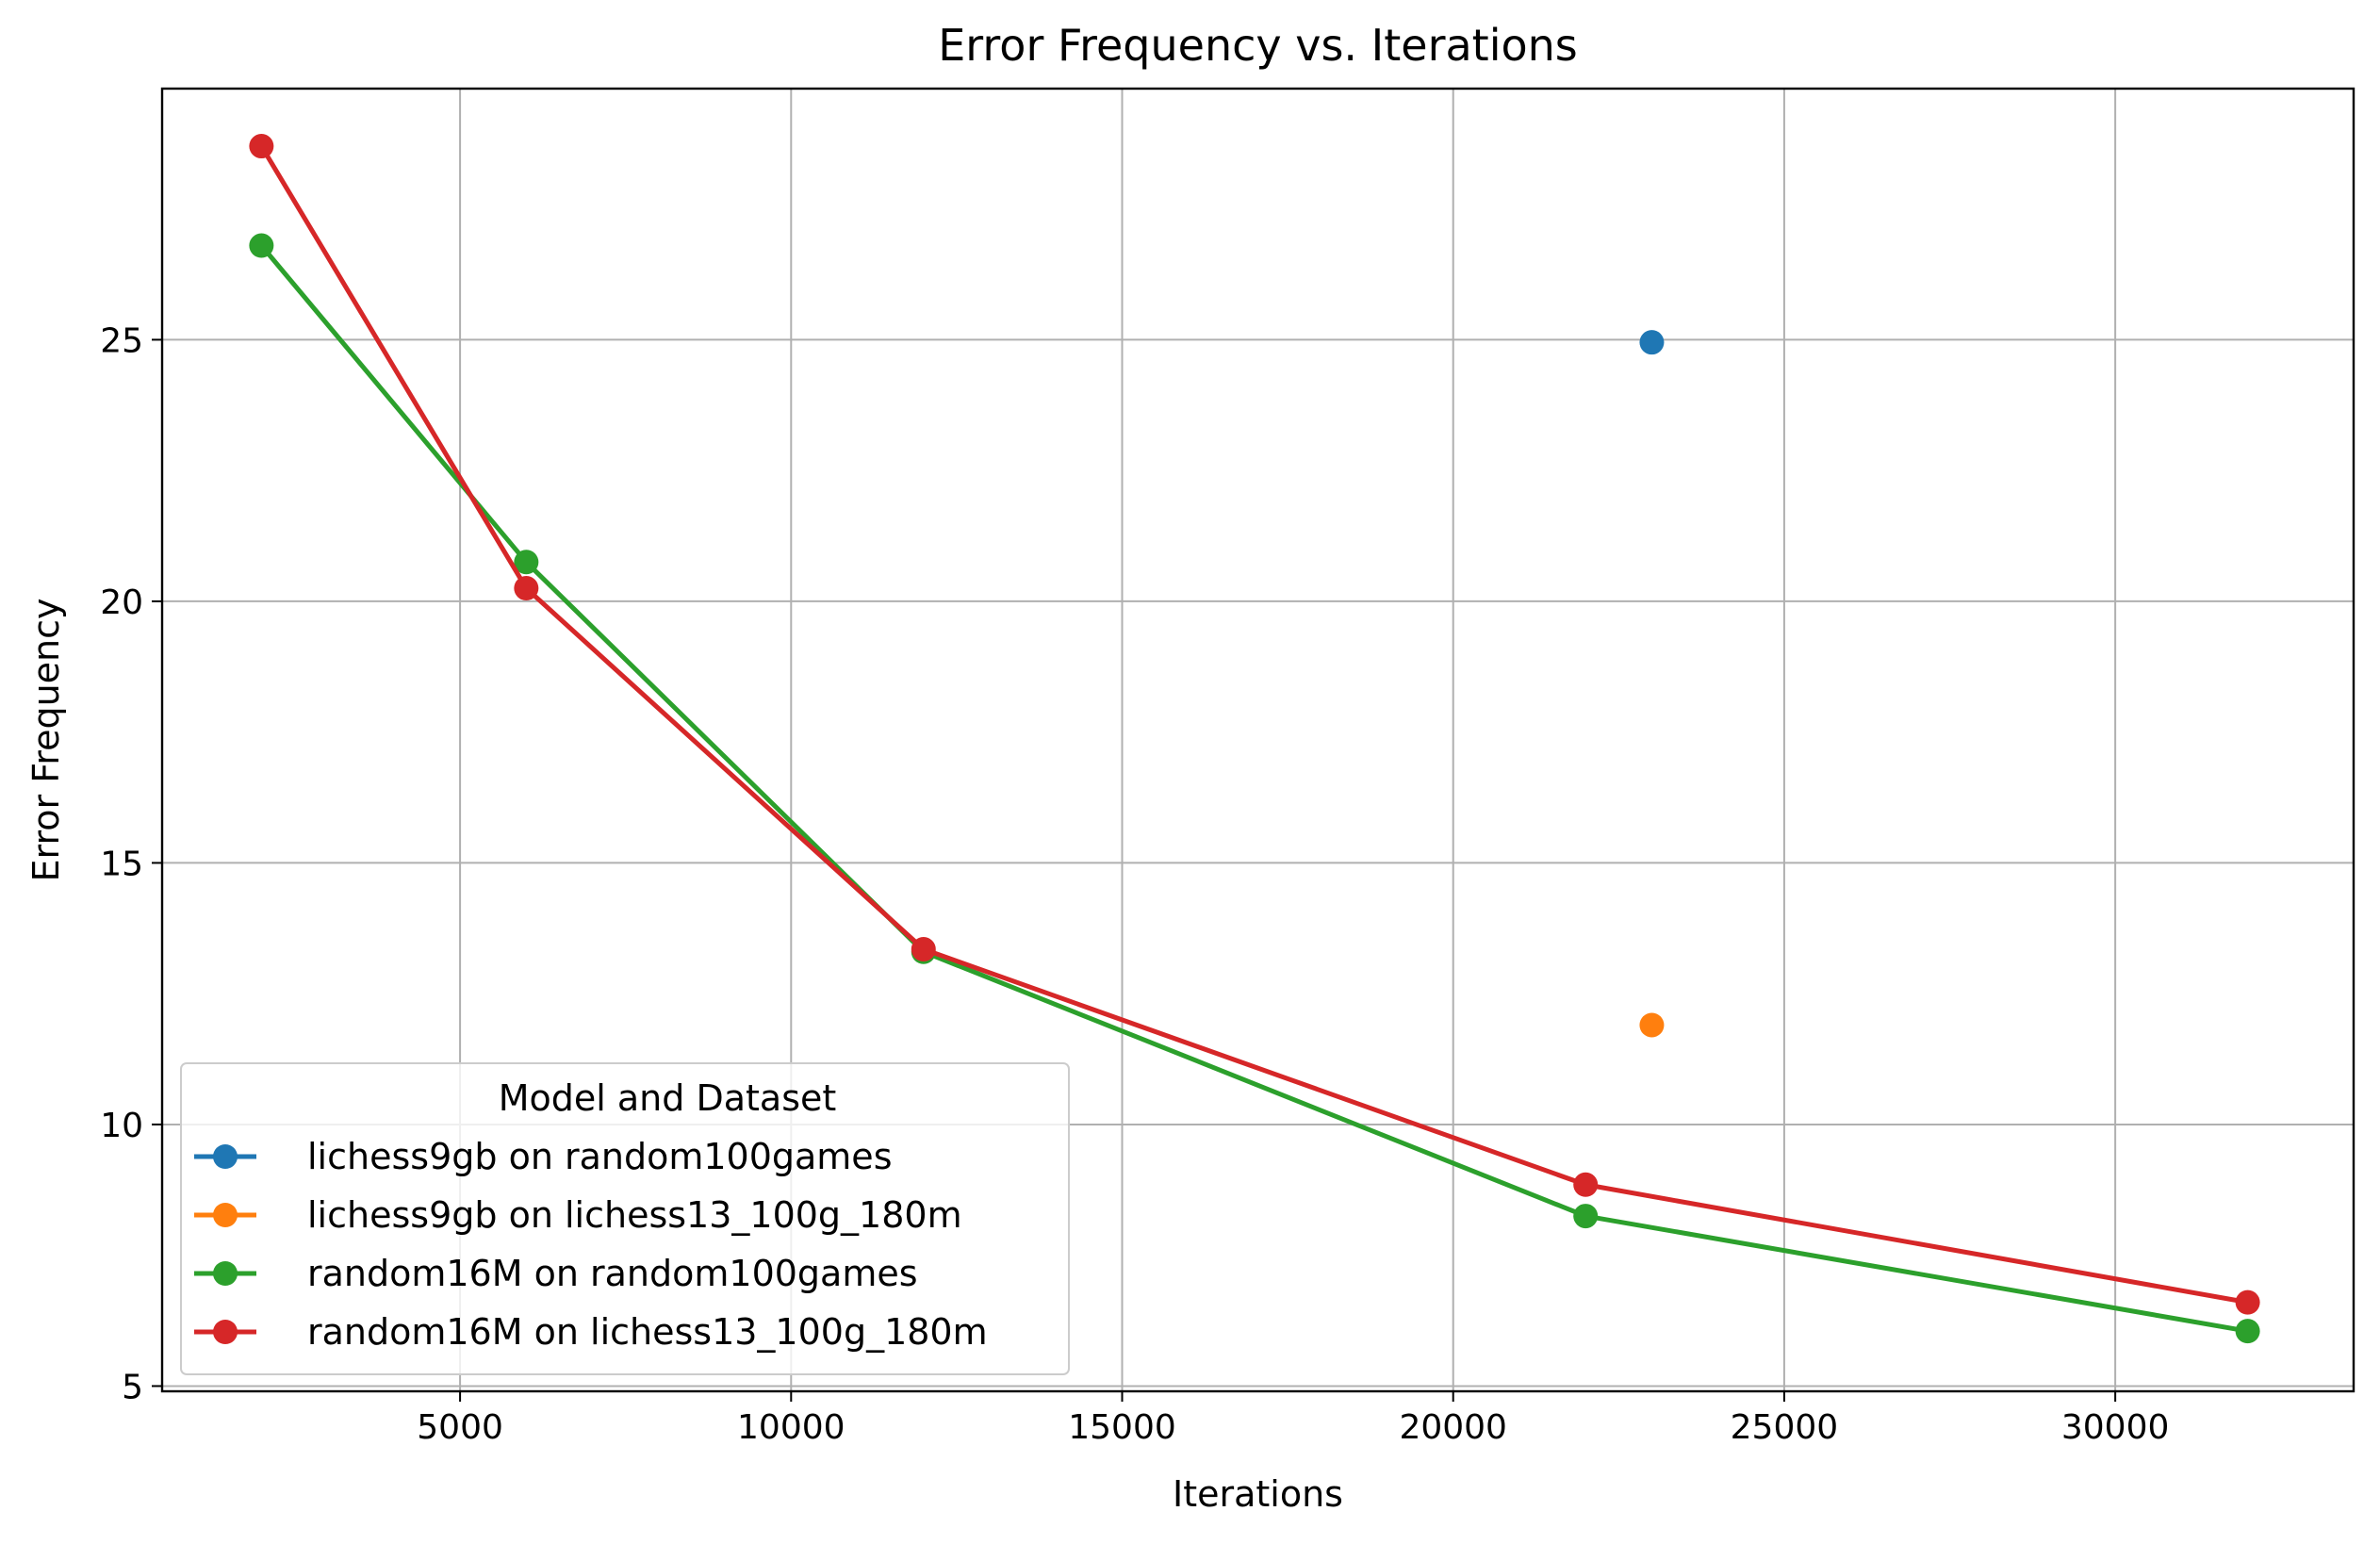 The width and height of the screenshot is (2380, 1544). What do you see at coordinates (612, 1273) in the screenshot?
I see `legend-label: random16M on random100games` at bounding box center [612, 1273].